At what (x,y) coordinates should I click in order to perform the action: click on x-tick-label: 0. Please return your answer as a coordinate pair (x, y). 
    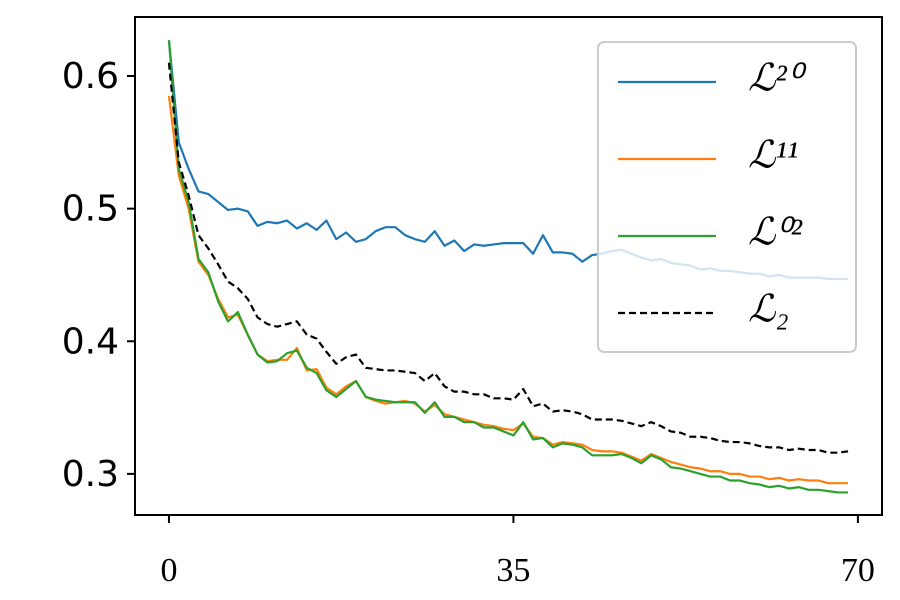
    Looking at the image, I should click on (168, 570).